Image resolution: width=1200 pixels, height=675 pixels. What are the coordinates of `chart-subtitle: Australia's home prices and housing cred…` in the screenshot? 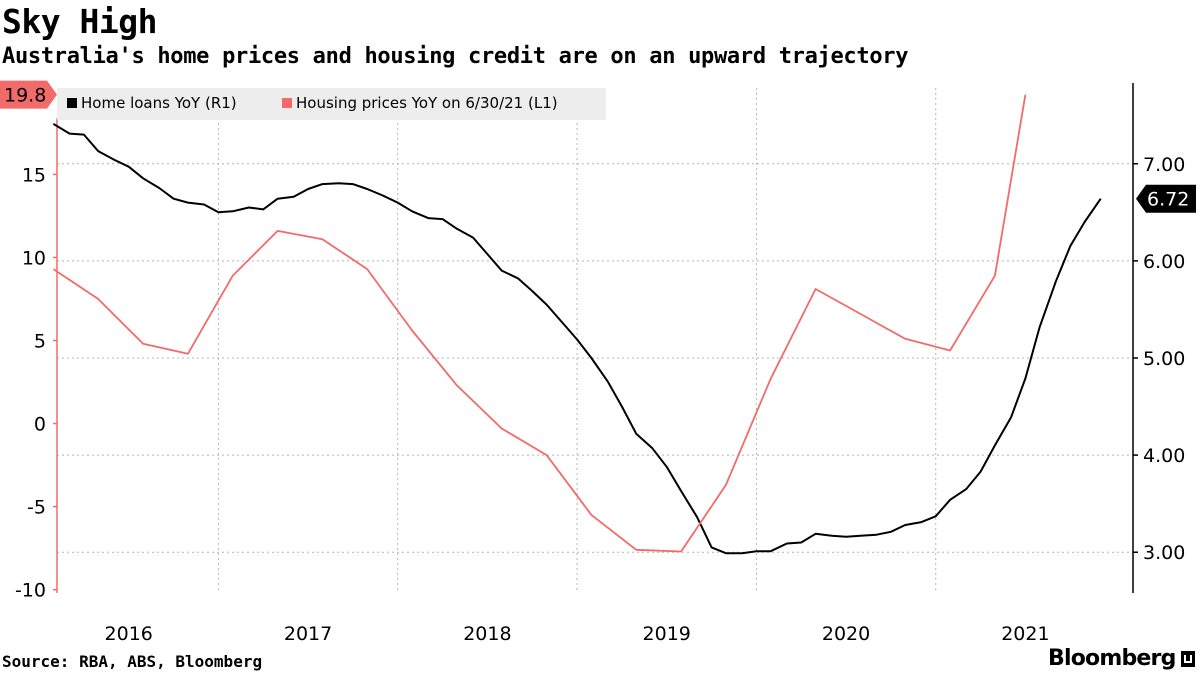 It's located at (455, 56).